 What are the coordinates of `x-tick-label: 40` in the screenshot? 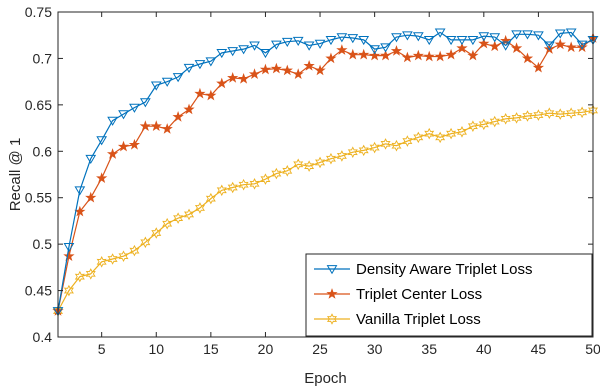 It's located at (484, 349).